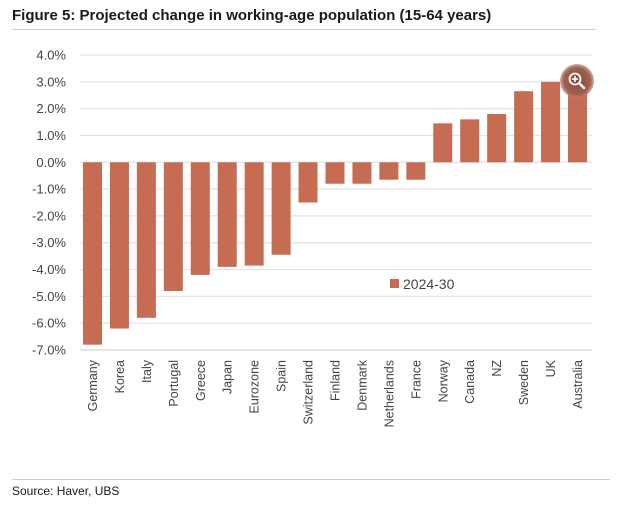 The width and height of the screenshot is (624, 507). What do you see at coordinates (49, 189) in the screenshot?
I see `y-tick-label: -1.0%` at bounding box center [49, 189].